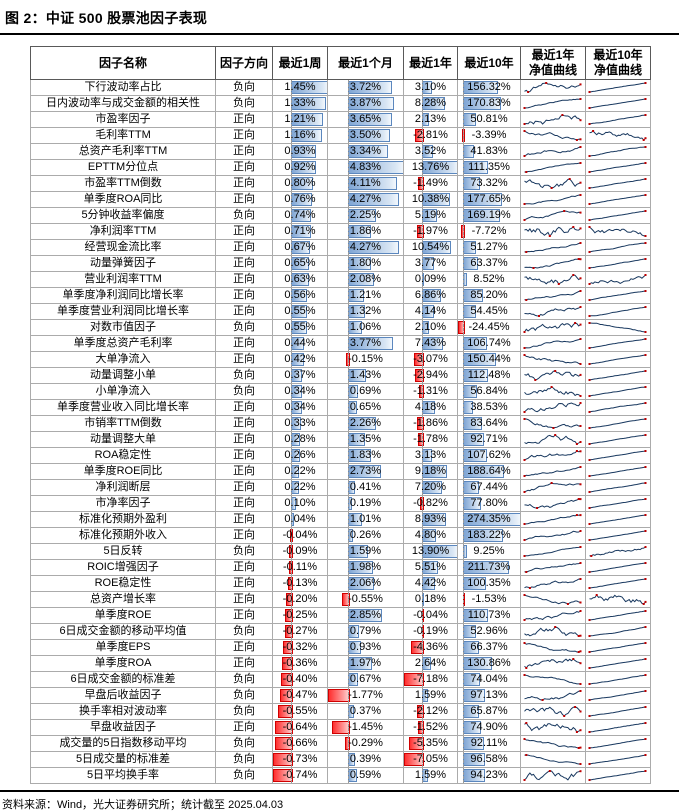 The image size is (679, 812). What do you see at coordinates (300, 439) in the screenshot?
I see `value-1w: 0.28%` at bounding box center [300, 439].